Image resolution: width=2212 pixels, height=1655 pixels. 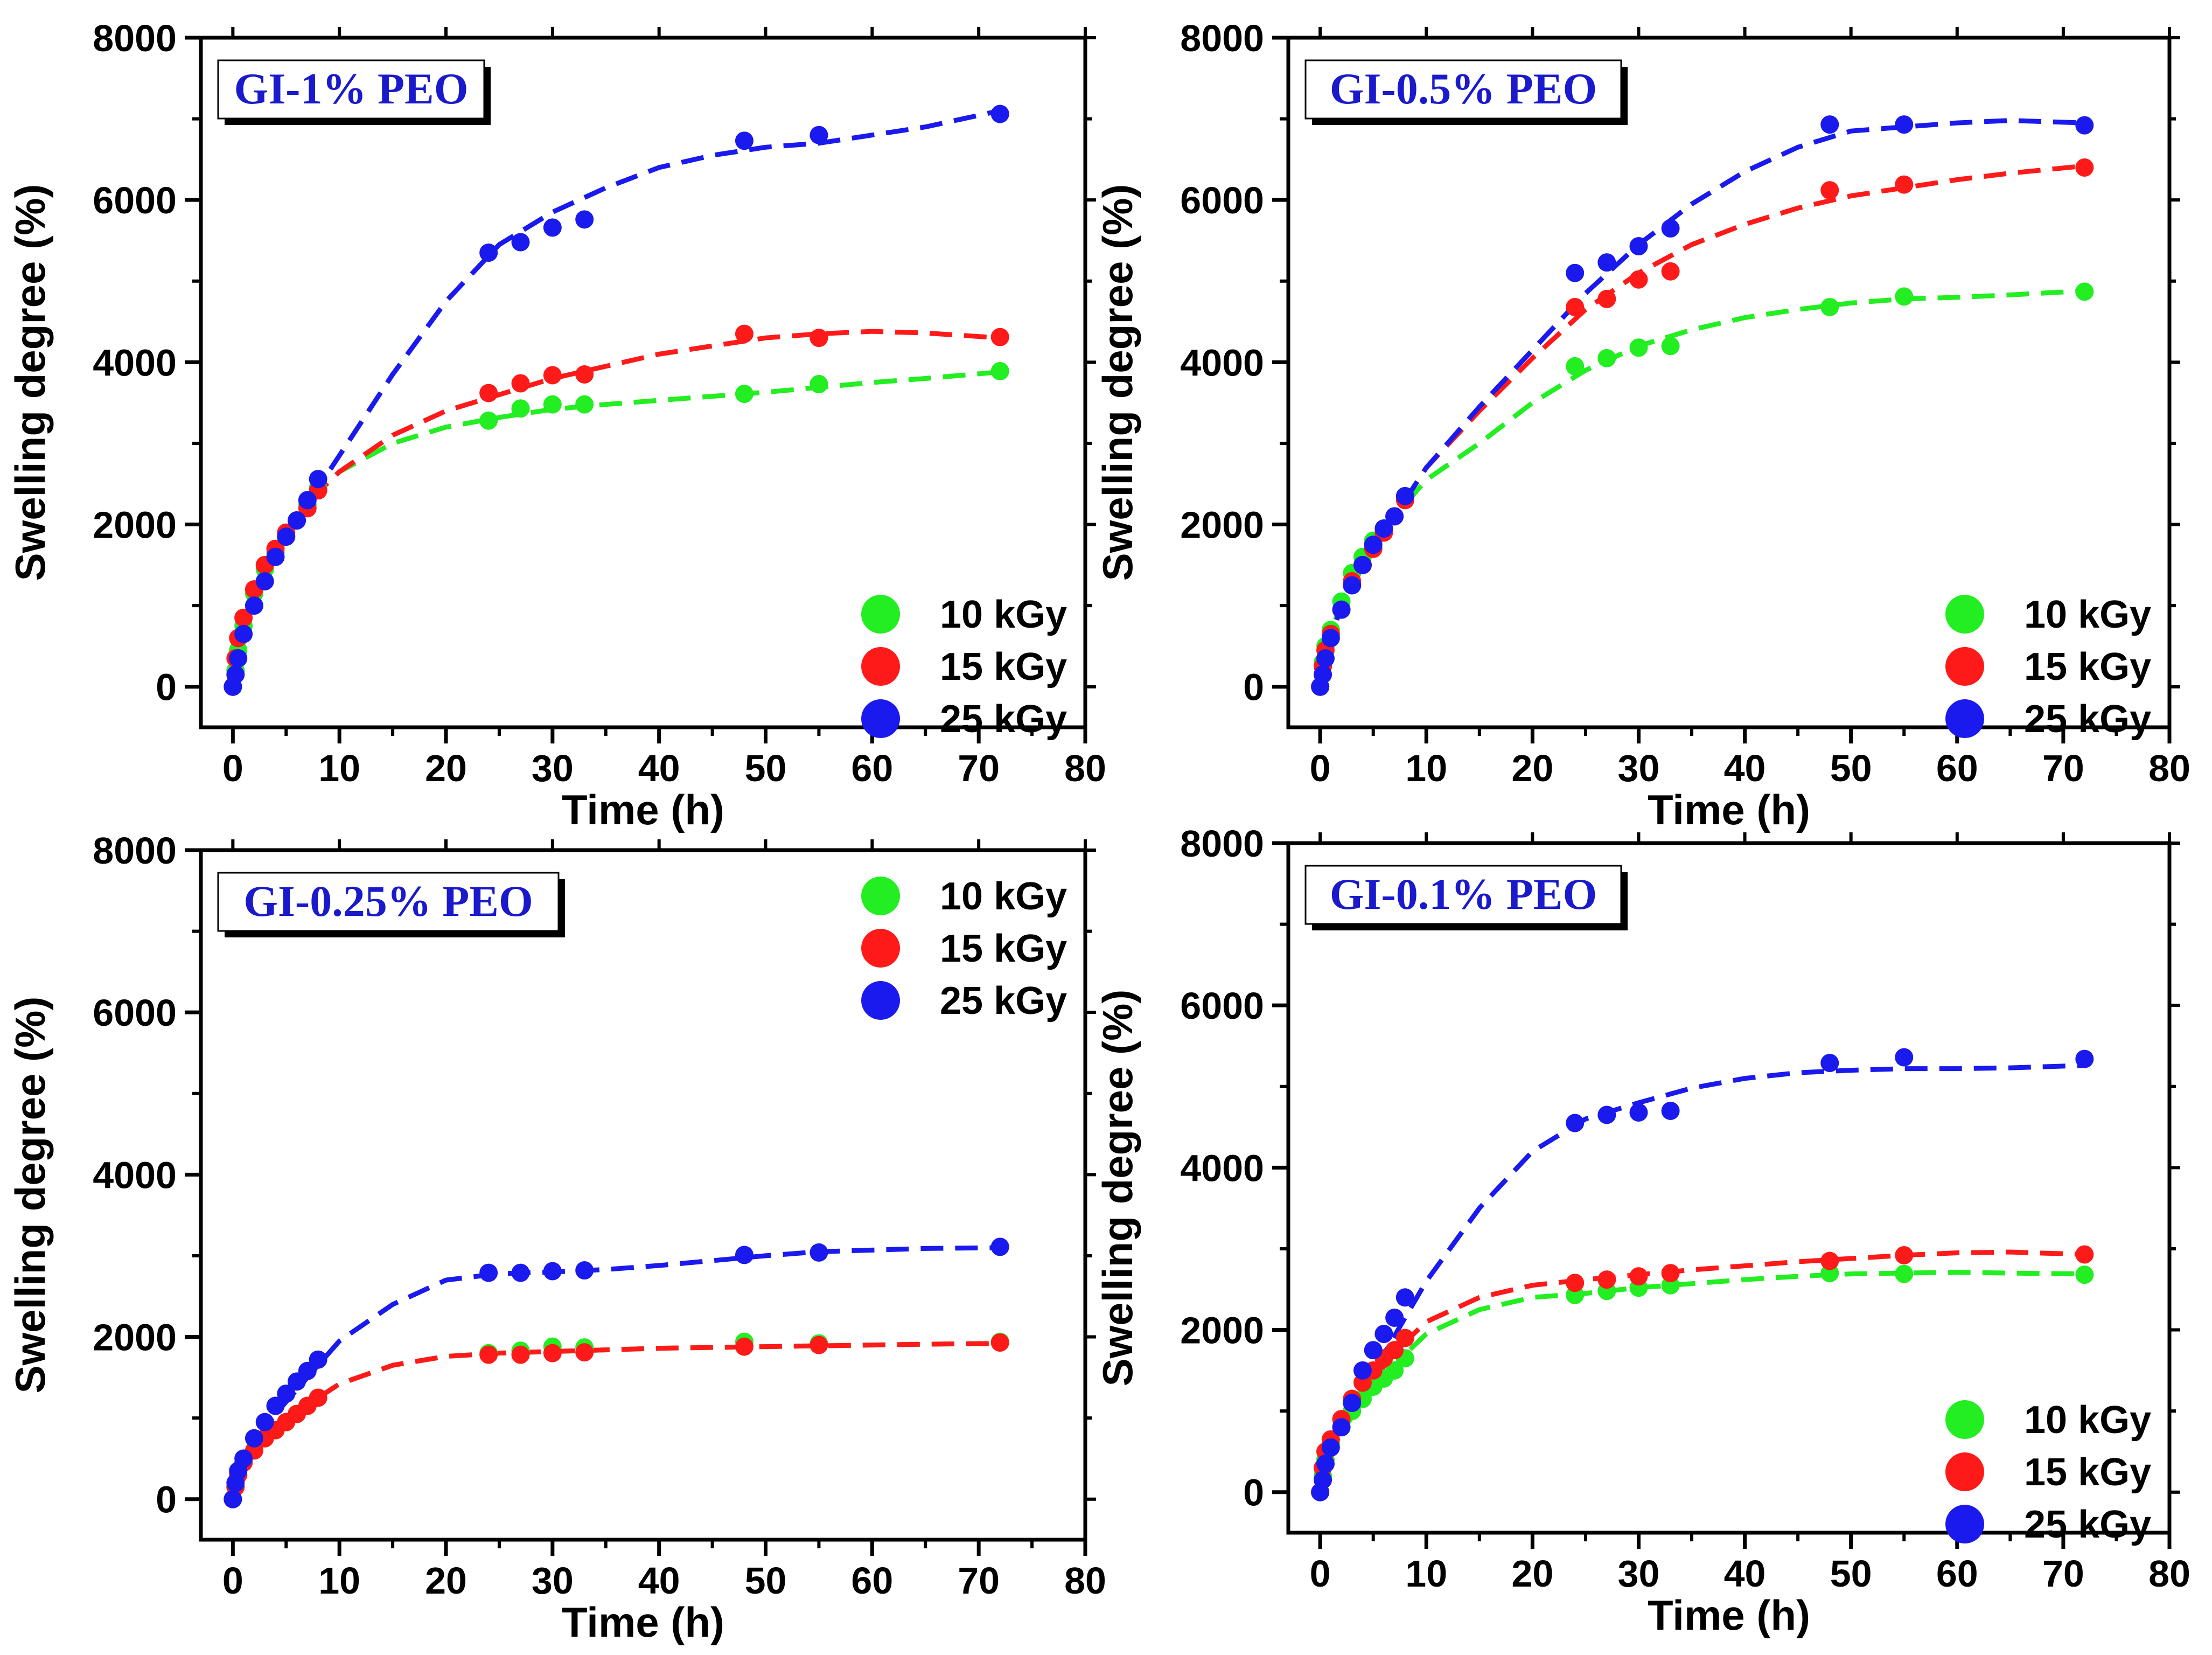 I want to click on chart-title: GI-0.5% PEO, so click(x=1463, y=88).